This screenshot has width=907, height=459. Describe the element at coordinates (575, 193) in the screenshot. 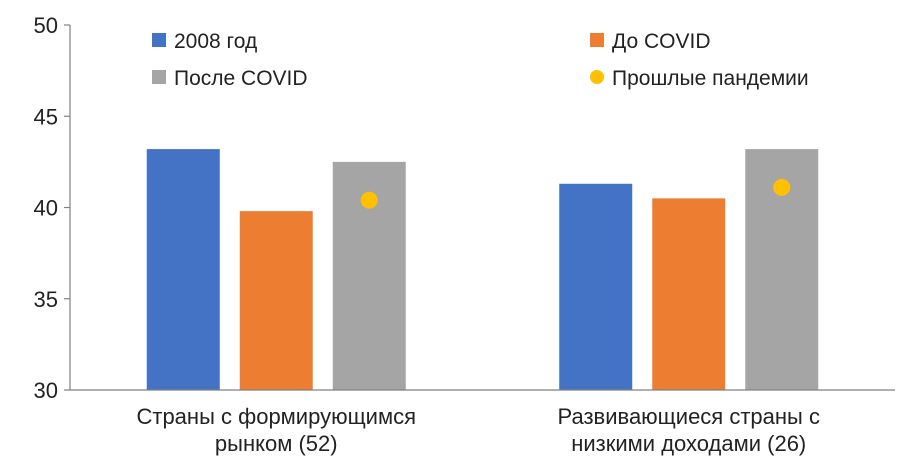

I see `pandemic-markers` at that location.